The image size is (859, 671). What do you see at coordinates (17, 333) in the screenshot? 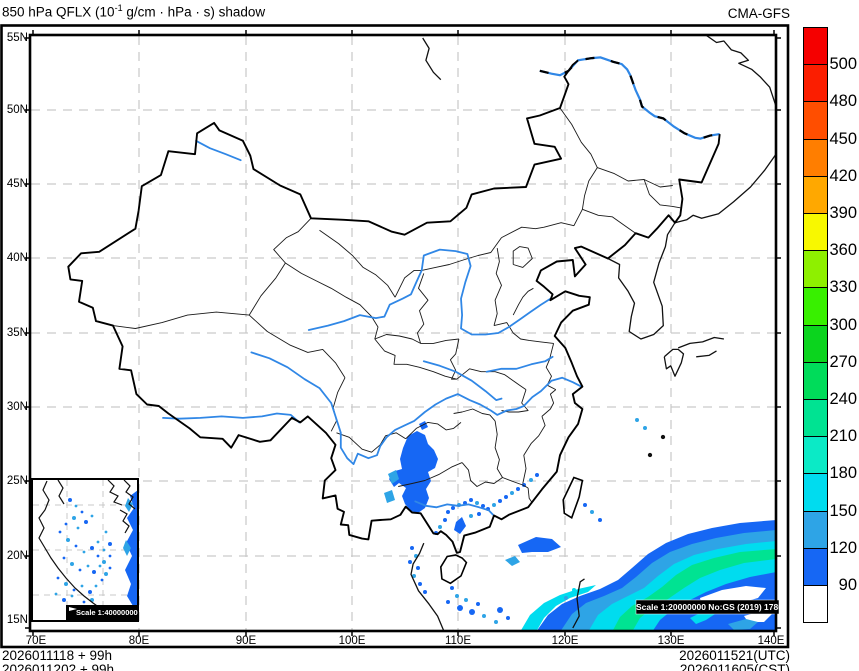
I see `lat-tick-label: 35N` at bounding box center [17, 333].